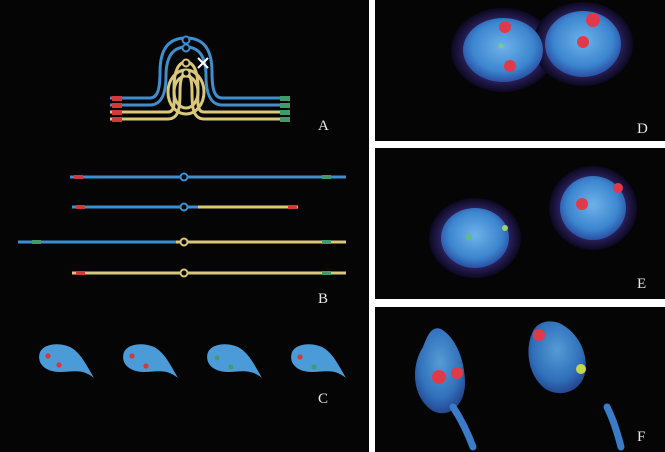  Describe the element at coordinates (150, 361) in the screenshot. I see `sperm-head-c2` at that location.